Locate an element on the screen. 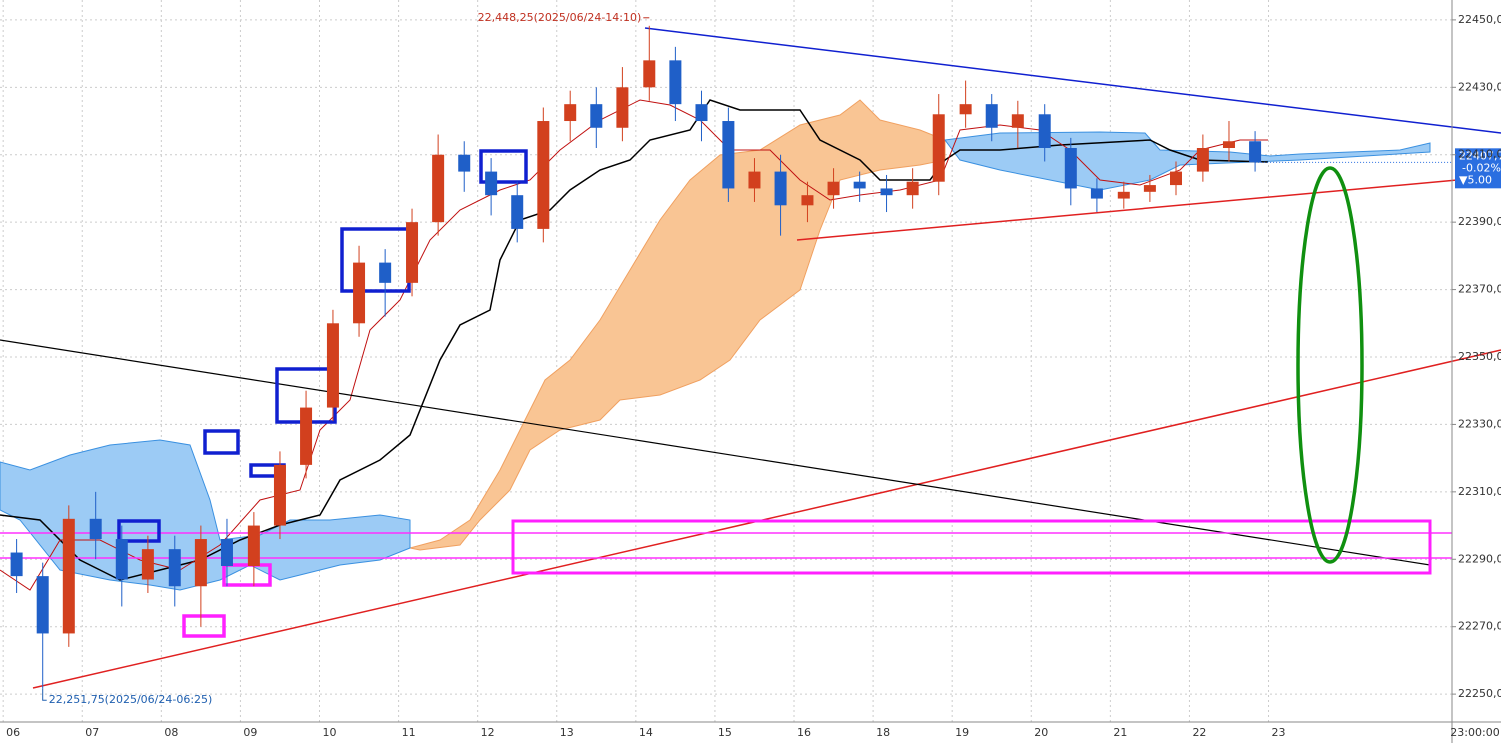 This screenshot has height=743, width=1501. x-tick-label: 09 is located at coordinates (250, 732).